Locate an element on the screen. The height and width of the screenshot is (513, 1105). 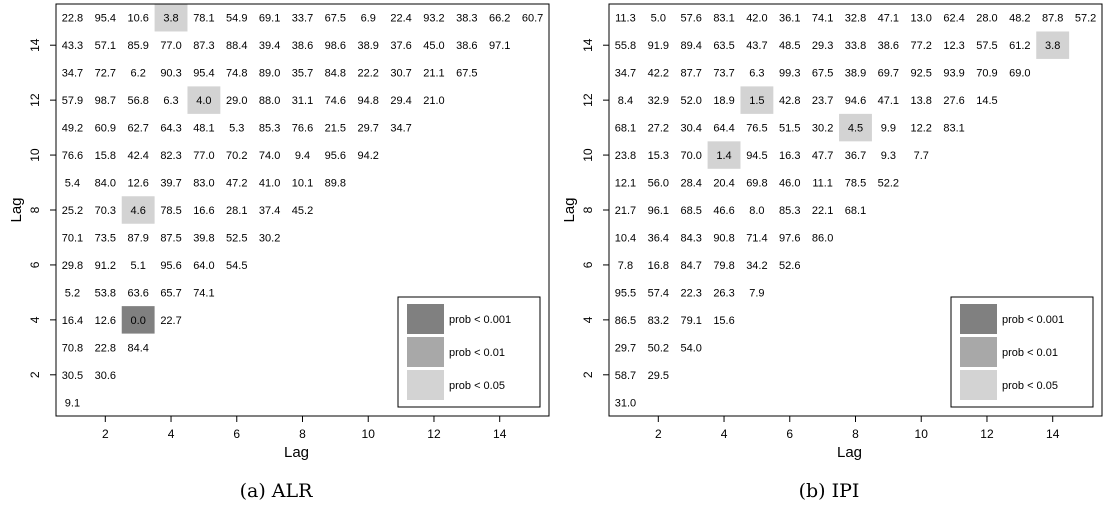
cell-value-label: 47.2 is located at coordinates (236, 184).